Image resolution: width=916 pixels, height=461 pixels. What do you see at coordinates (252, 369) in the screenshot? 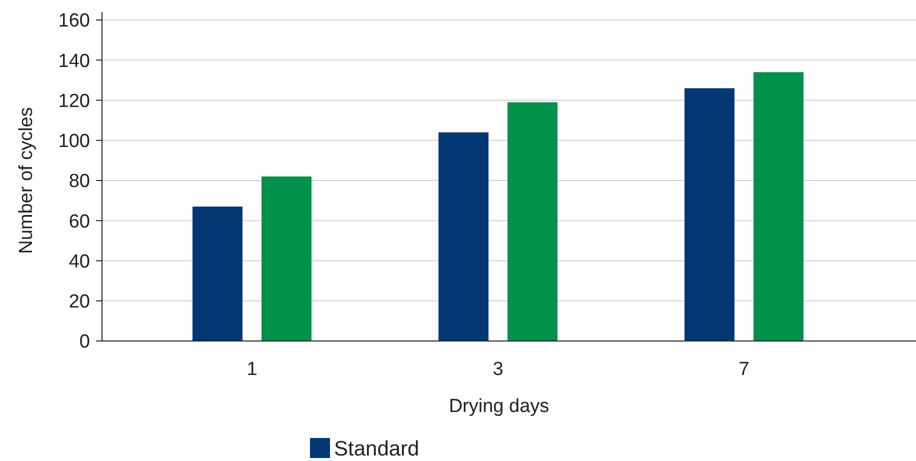
I see `x-tick-label: 1` at bounding box center [252, 369].